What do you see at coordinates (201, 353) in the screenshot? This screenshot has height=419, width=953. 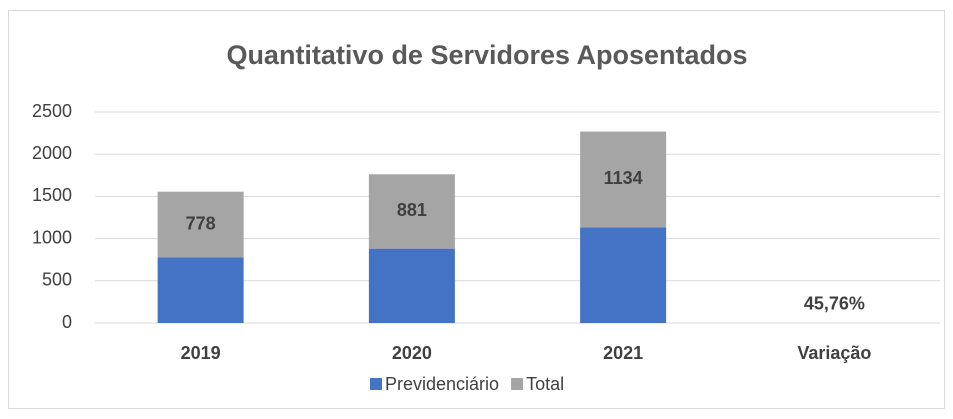 I see `x-tick-label: 2019` at bounding box center [201, 353].